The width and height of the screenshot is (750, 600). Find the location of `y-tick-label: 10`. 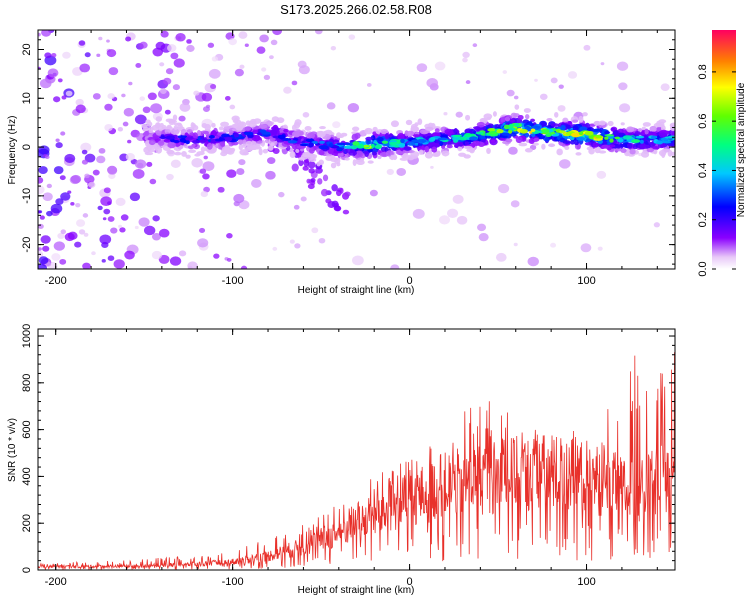

y-tick-label: 10 is located at coordinates (27, 98).